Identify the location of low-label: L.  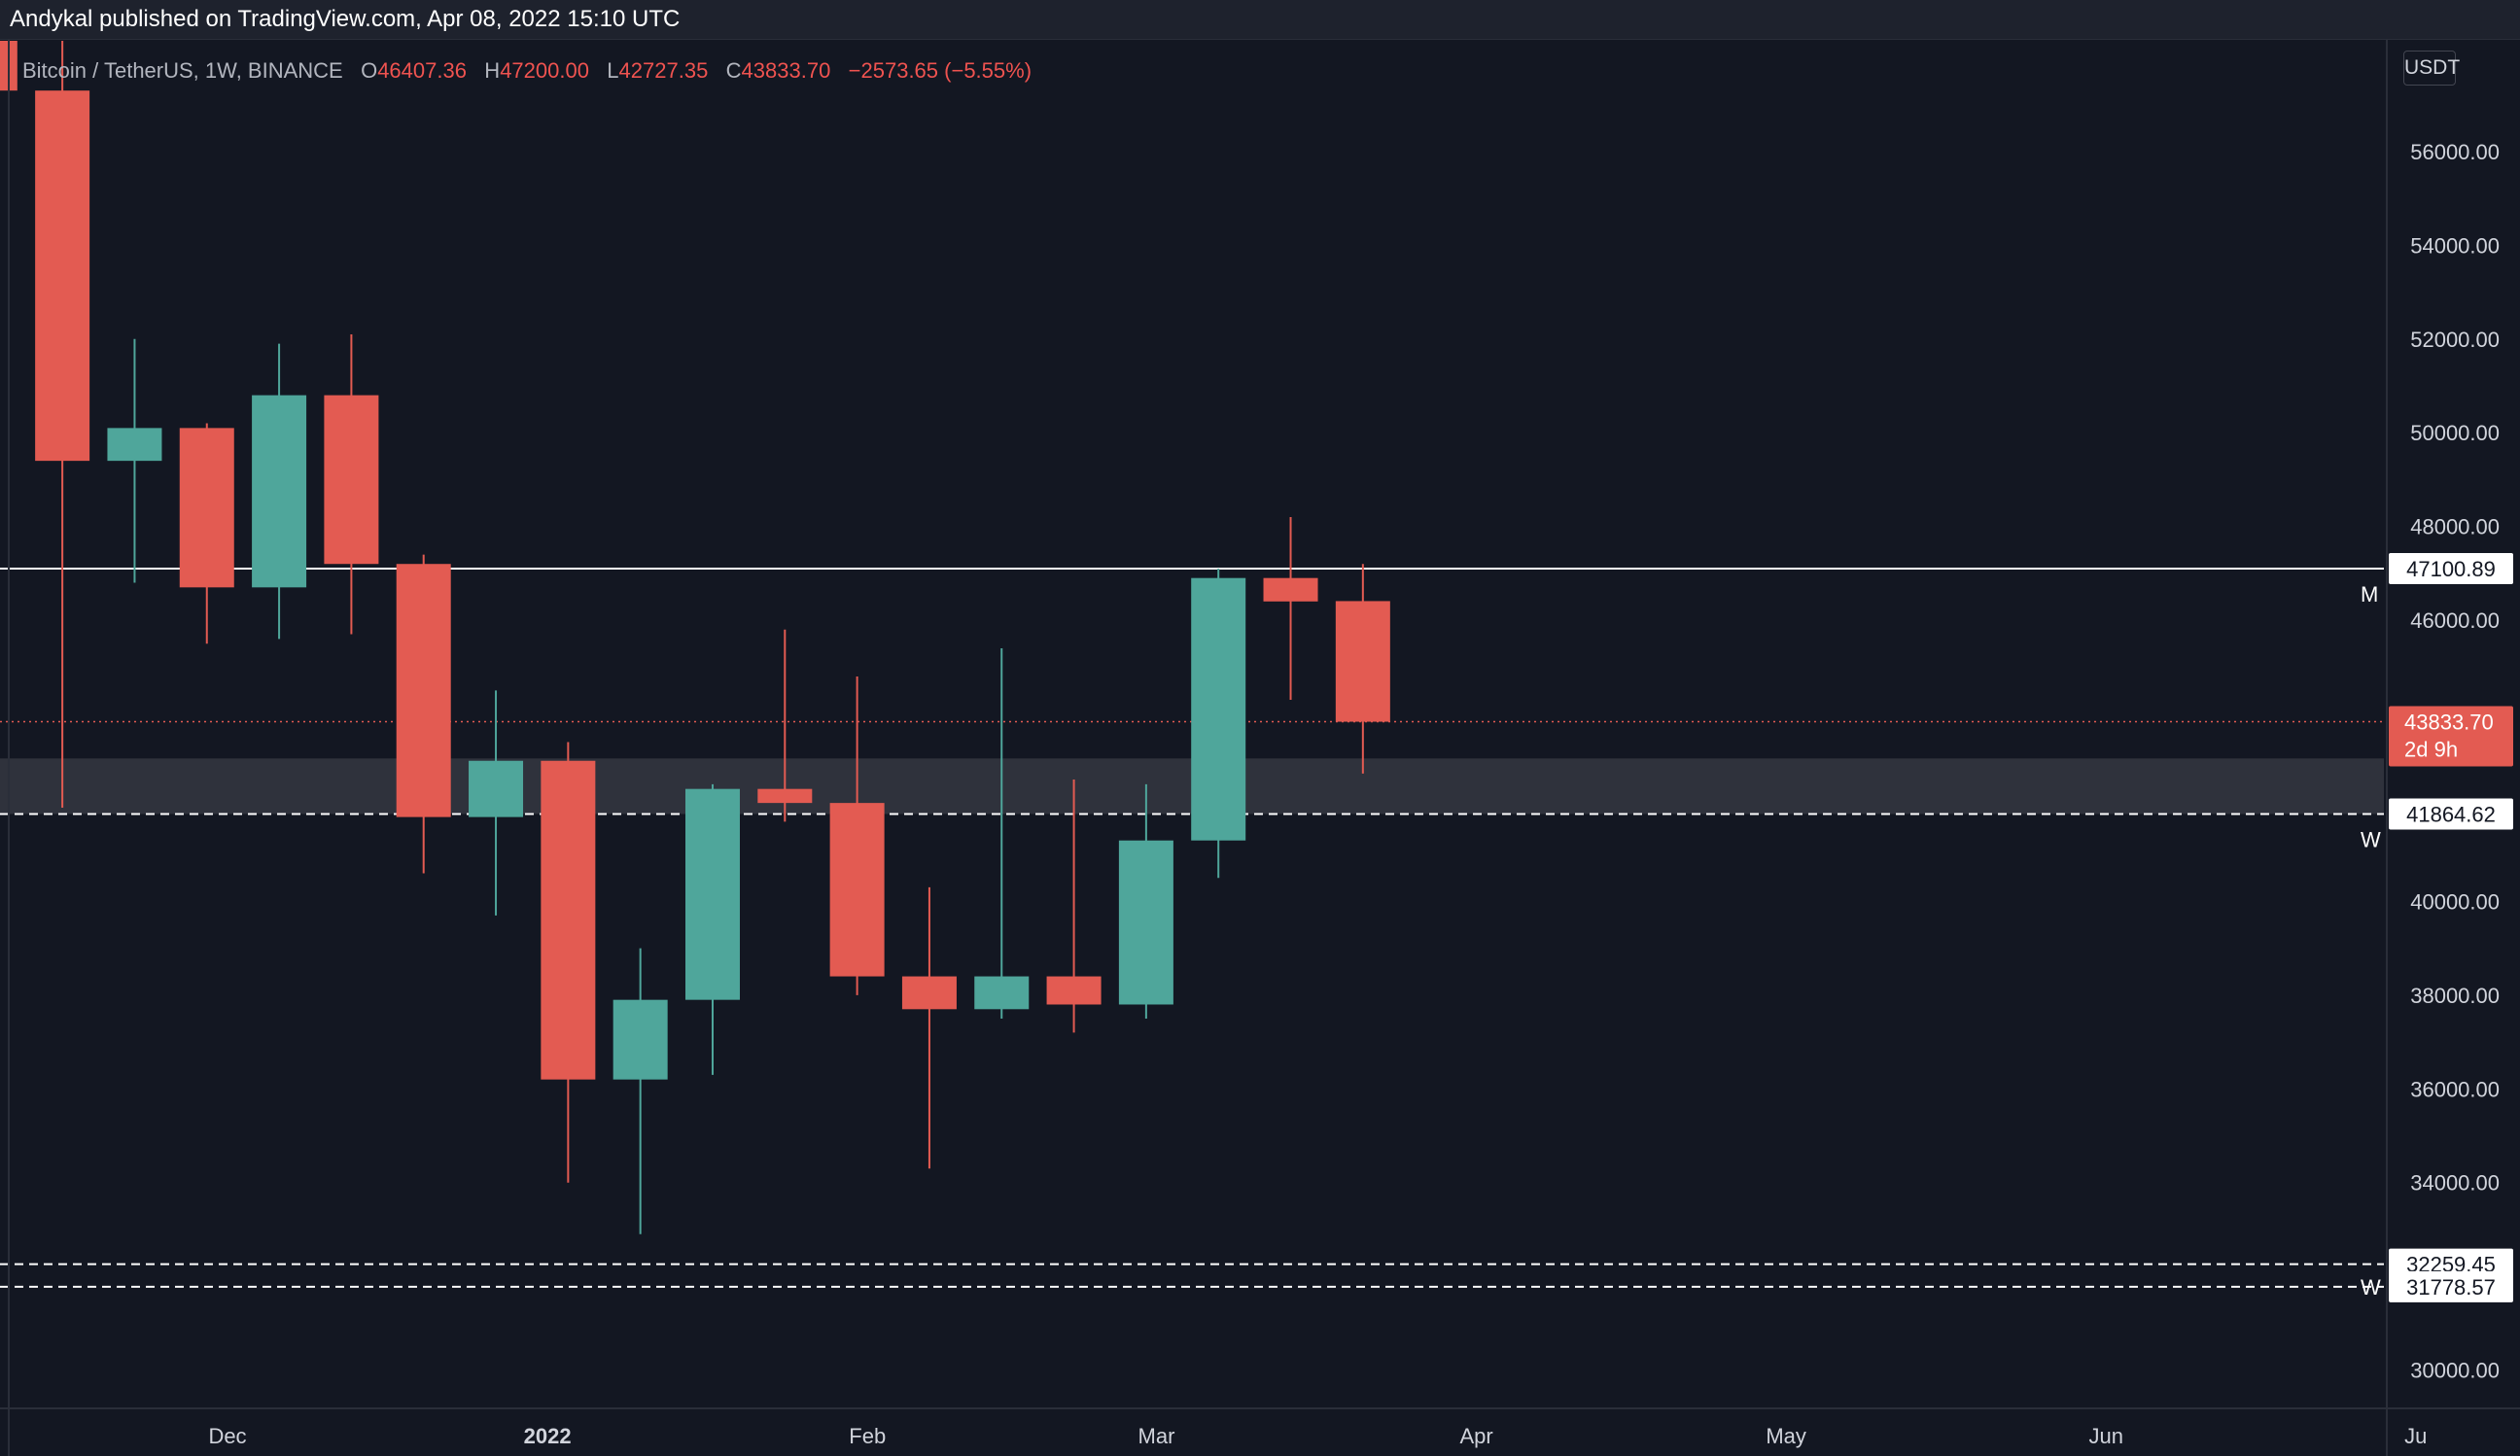
(613, 70).